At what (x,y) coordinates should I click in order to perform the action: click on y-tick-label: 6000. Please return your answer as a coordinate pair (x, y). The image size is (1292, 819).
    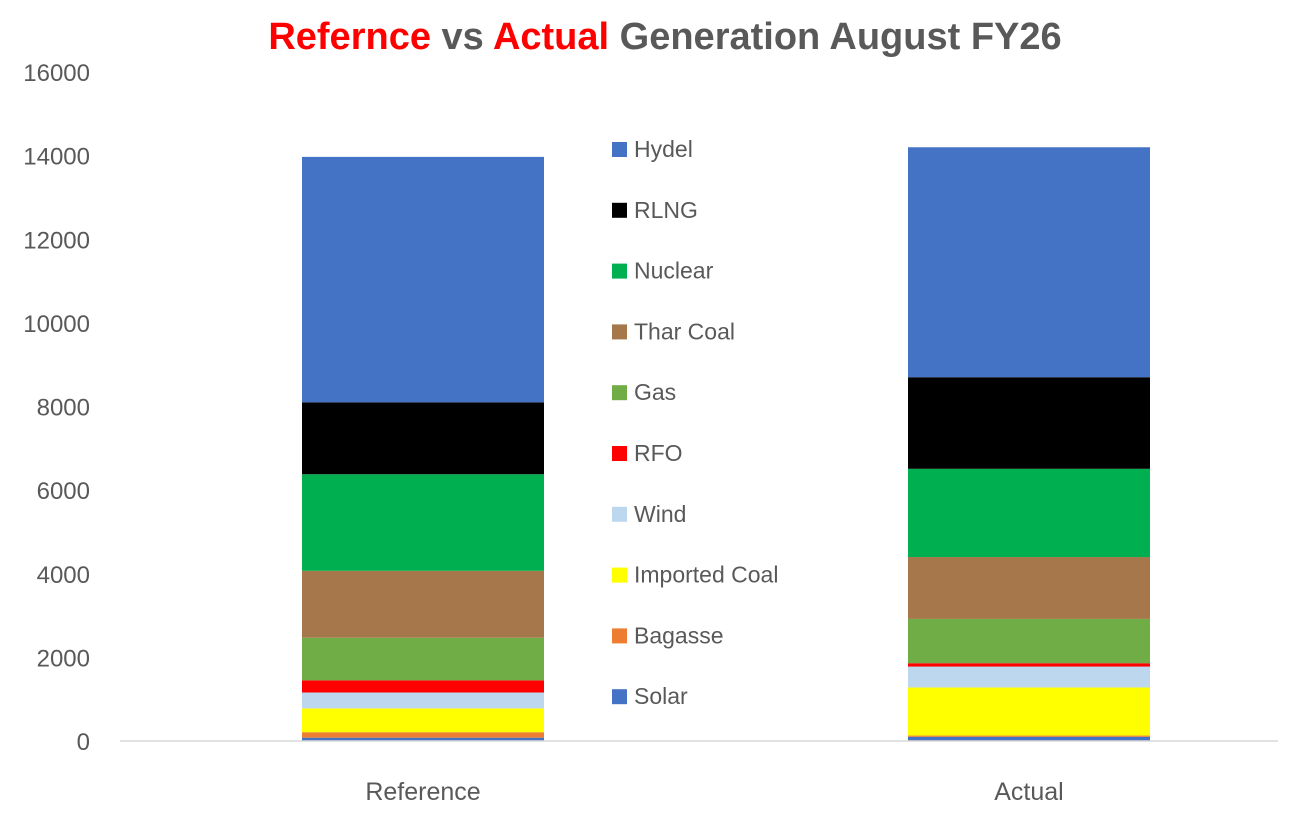
    Looking at the image, I should click on (63, 491).